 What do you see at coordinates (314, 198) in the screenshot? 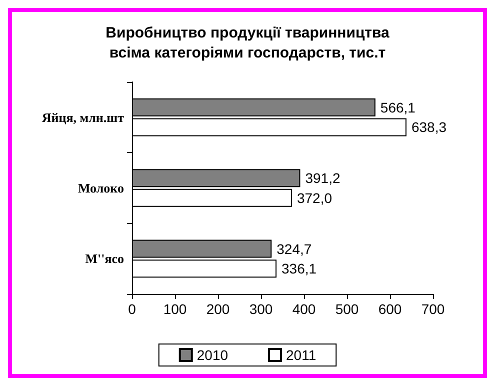
I see `data-label: 372,0` at bounding box center [314, 198].